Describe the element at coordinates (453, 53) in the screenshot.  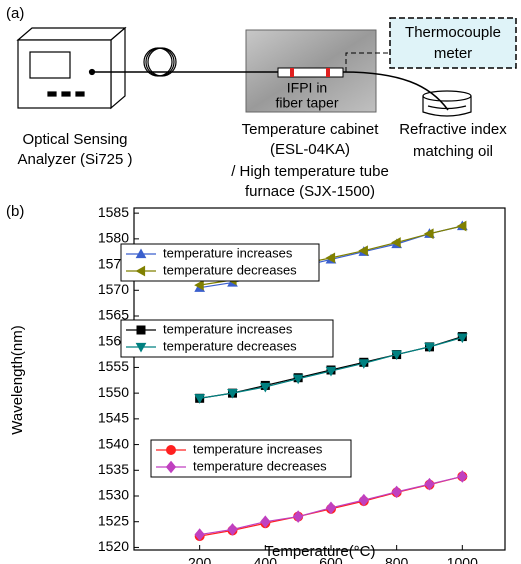
I see `thermocouple-label: meter` at that location.